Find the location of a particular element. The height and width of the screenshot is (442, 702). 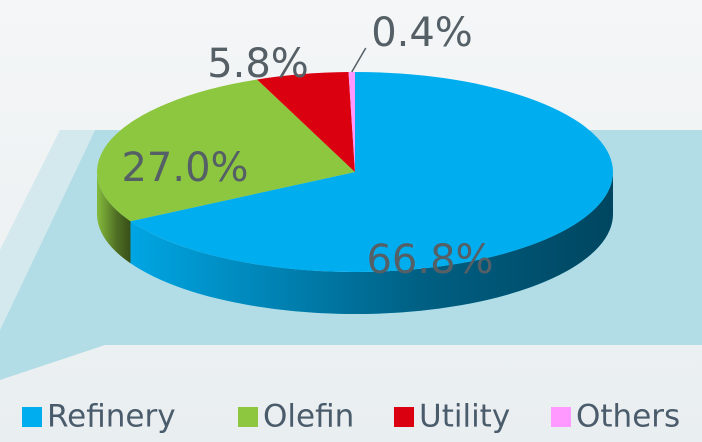

legend-label: Others is located at coordinates (628, 417).